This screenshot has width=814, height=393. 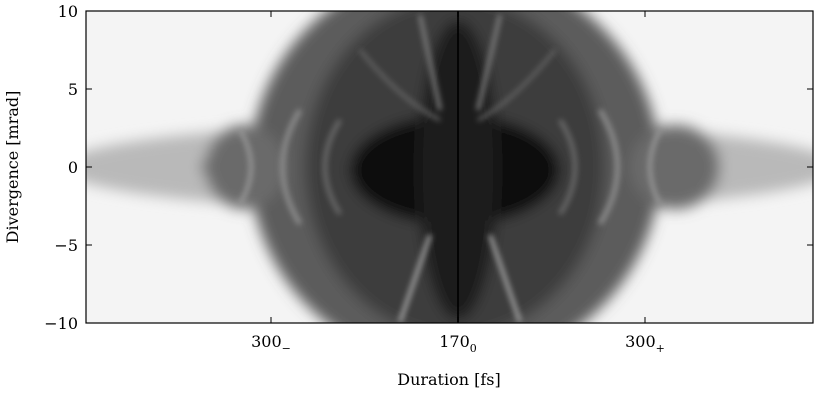 What do you see at coordinates (73, 167) in the screenshot?
I see `y-tick-label: 0` at bounding box center [73, 167].